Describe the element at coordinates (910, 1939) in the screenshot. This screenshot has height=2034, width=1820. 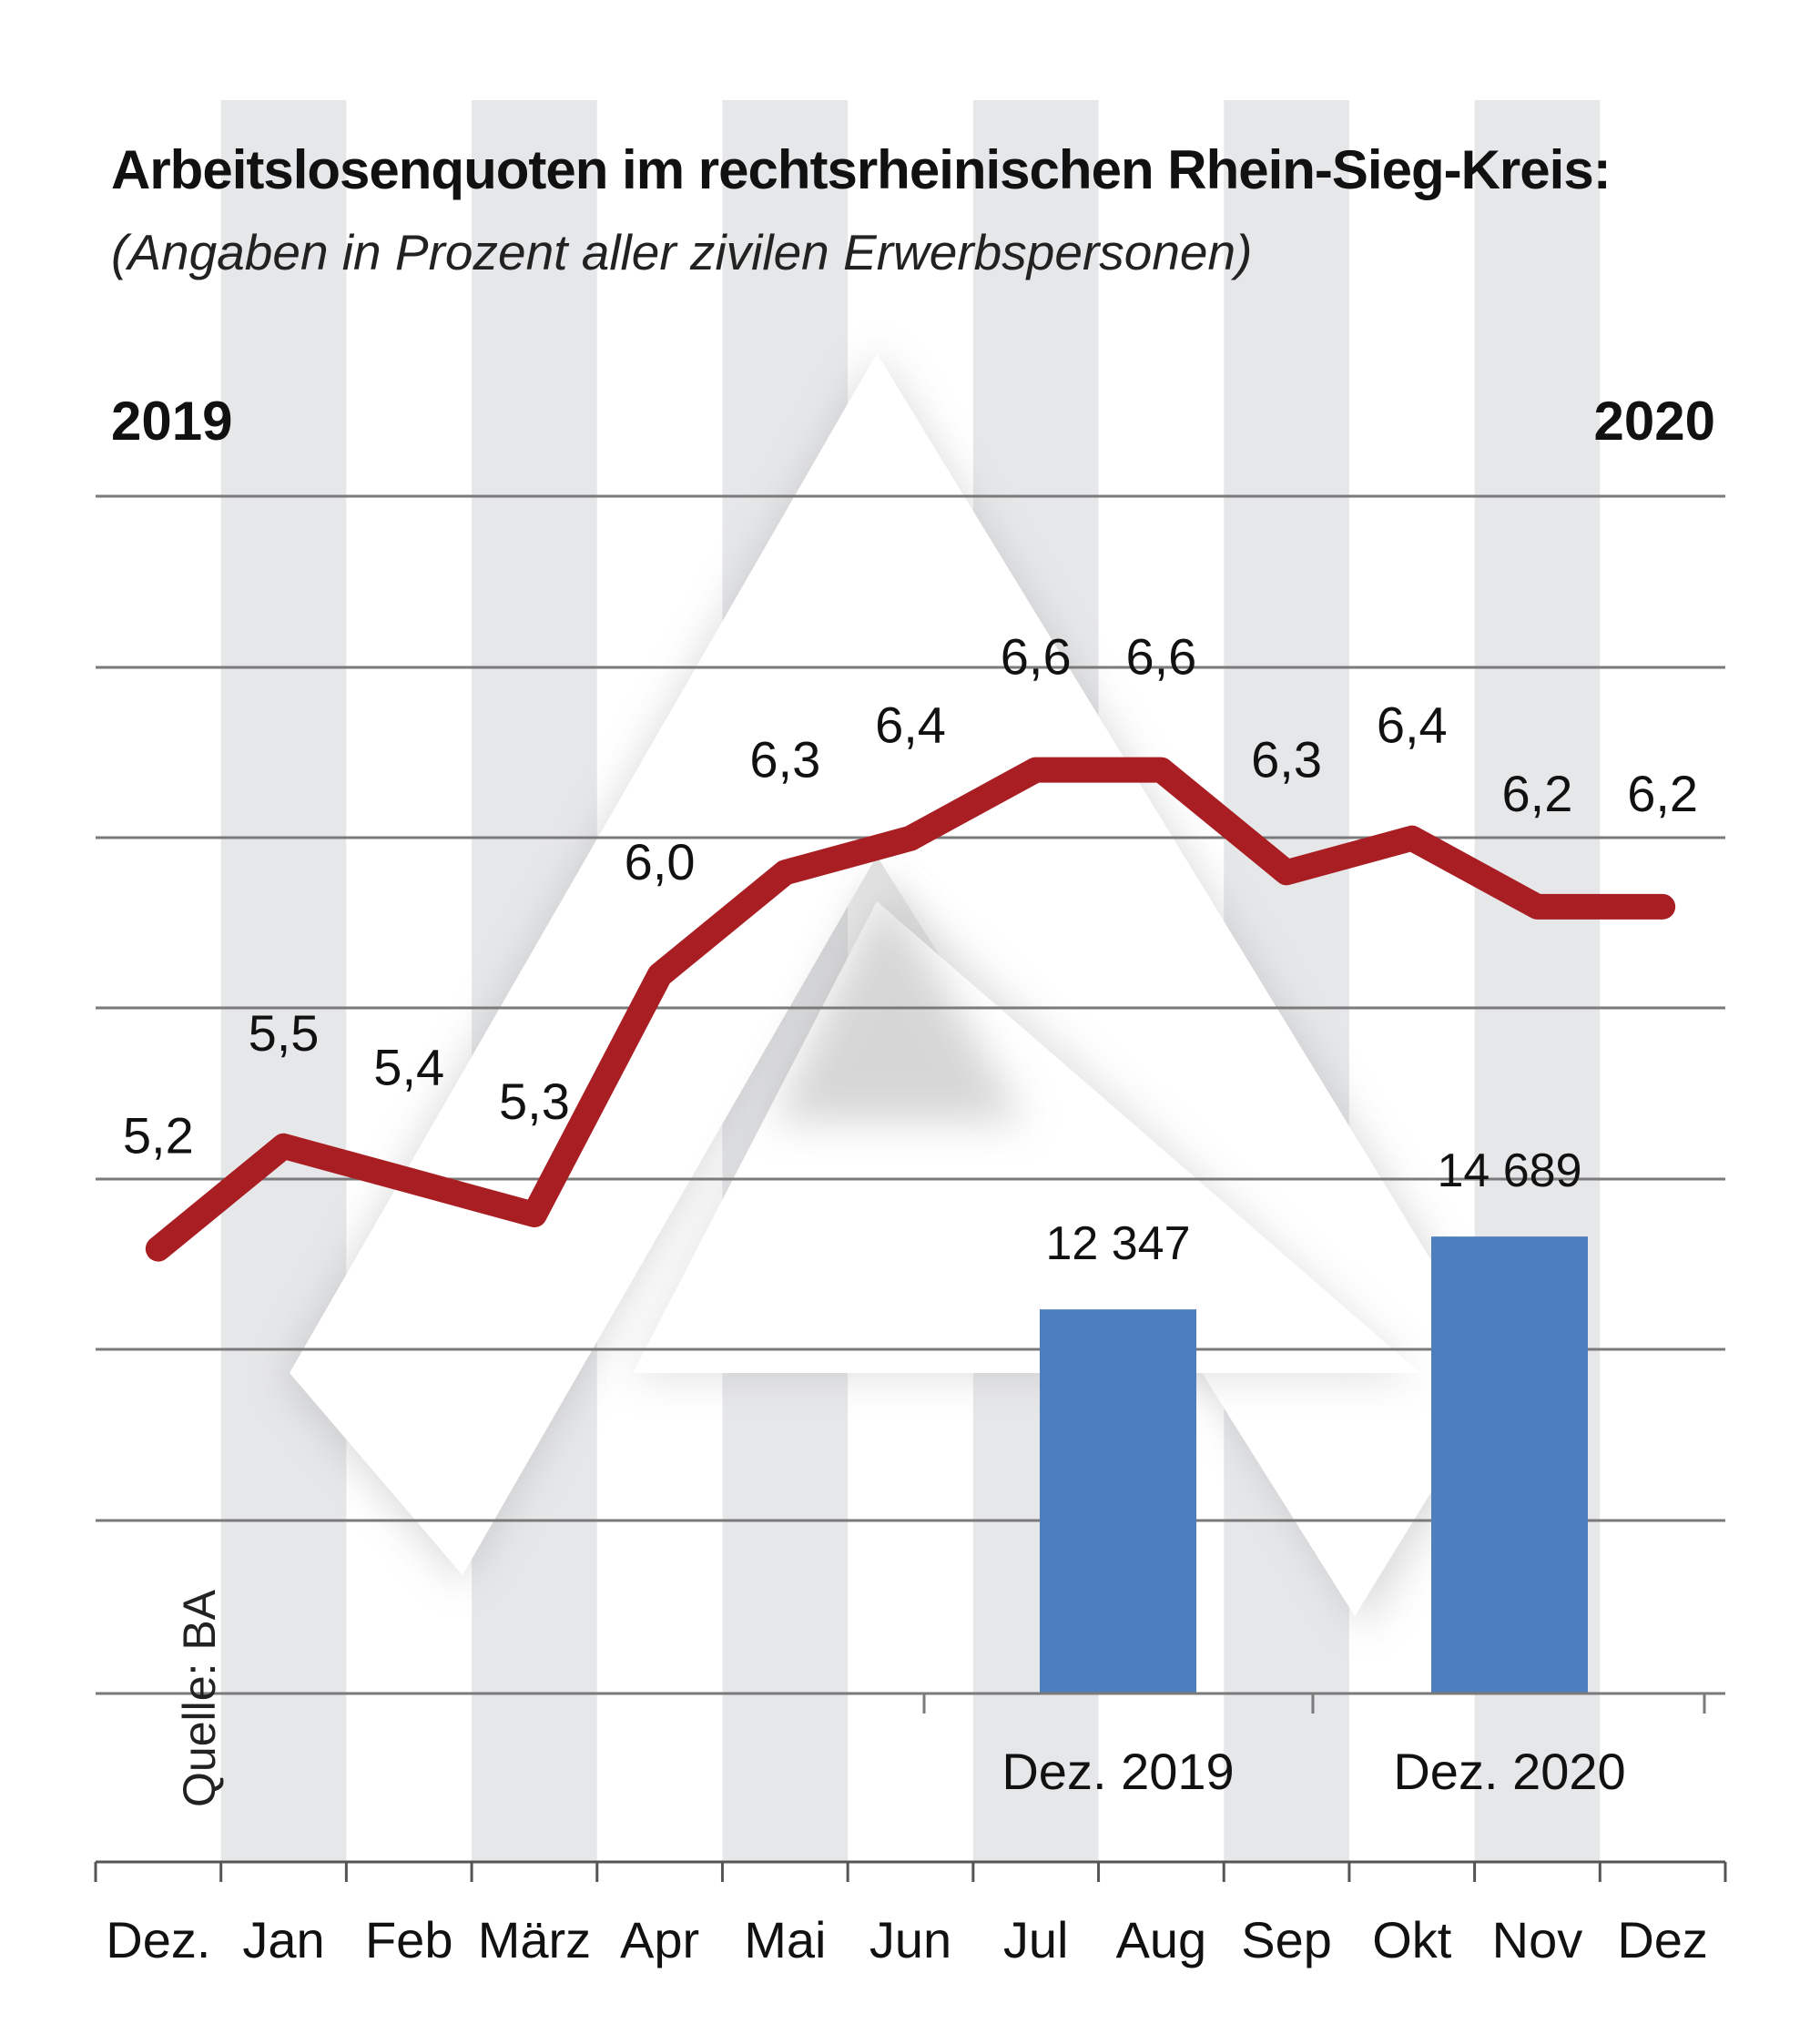
I see `x-tick-label: Jun` at that location.